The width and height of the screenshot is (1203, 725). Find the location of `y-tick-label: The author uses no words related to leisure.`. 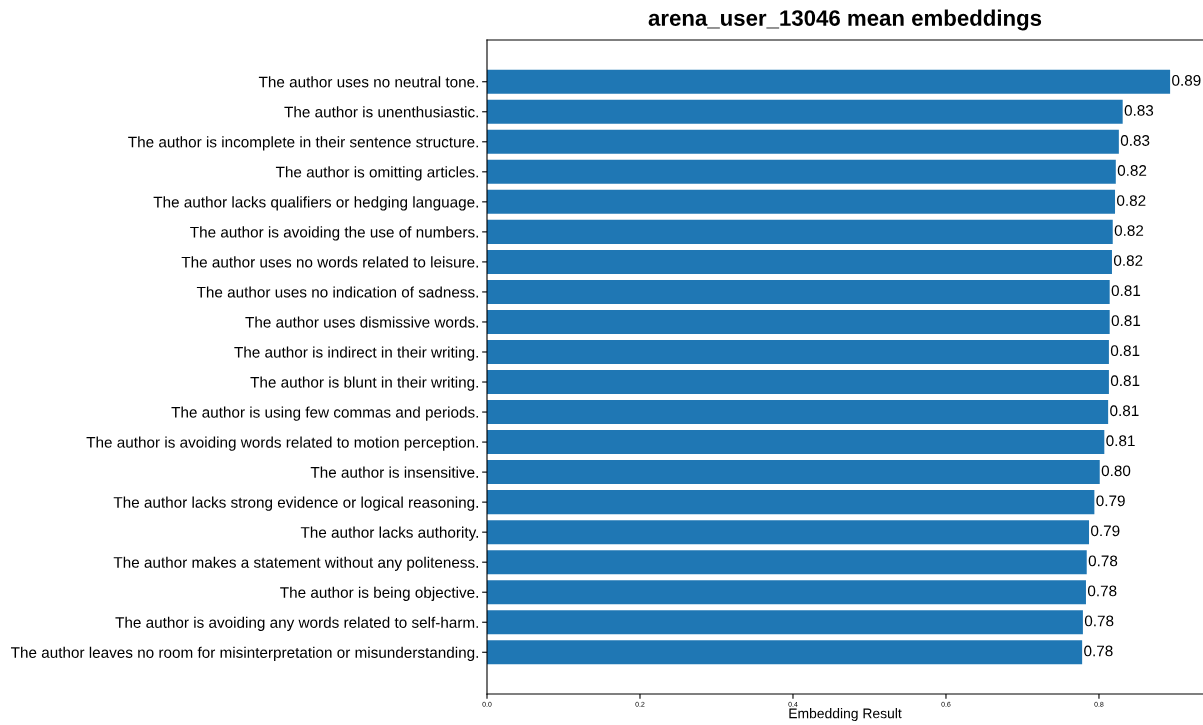

y-tick-label: The author uses no words related to leisure. is located at coordinates (329, 262).